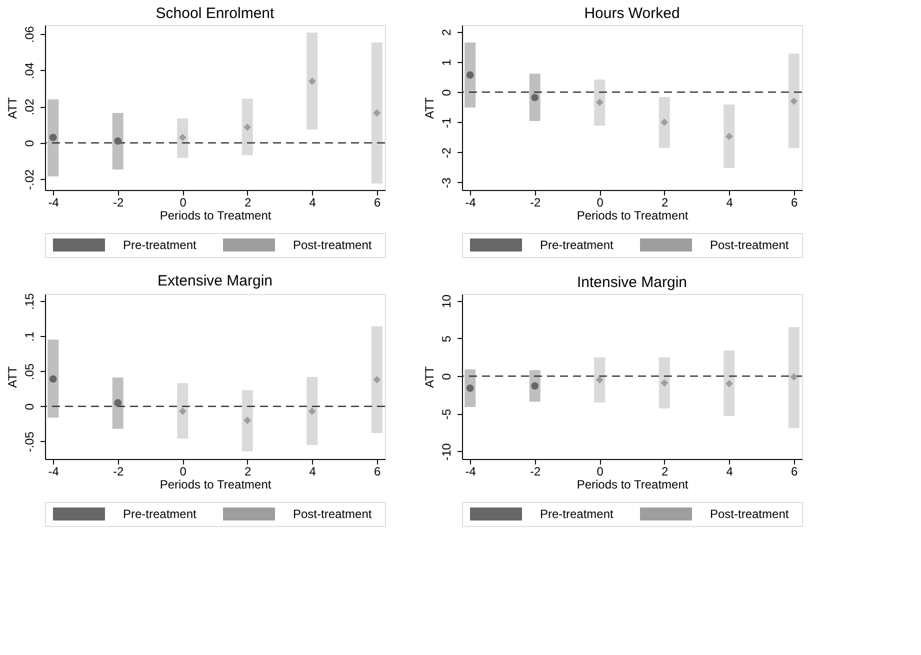 The height and width of the screenshot is (655, 921). Describe the element at coordinates (447, 62) in the screenshot. I see `y-tick-label: 1` at that location.